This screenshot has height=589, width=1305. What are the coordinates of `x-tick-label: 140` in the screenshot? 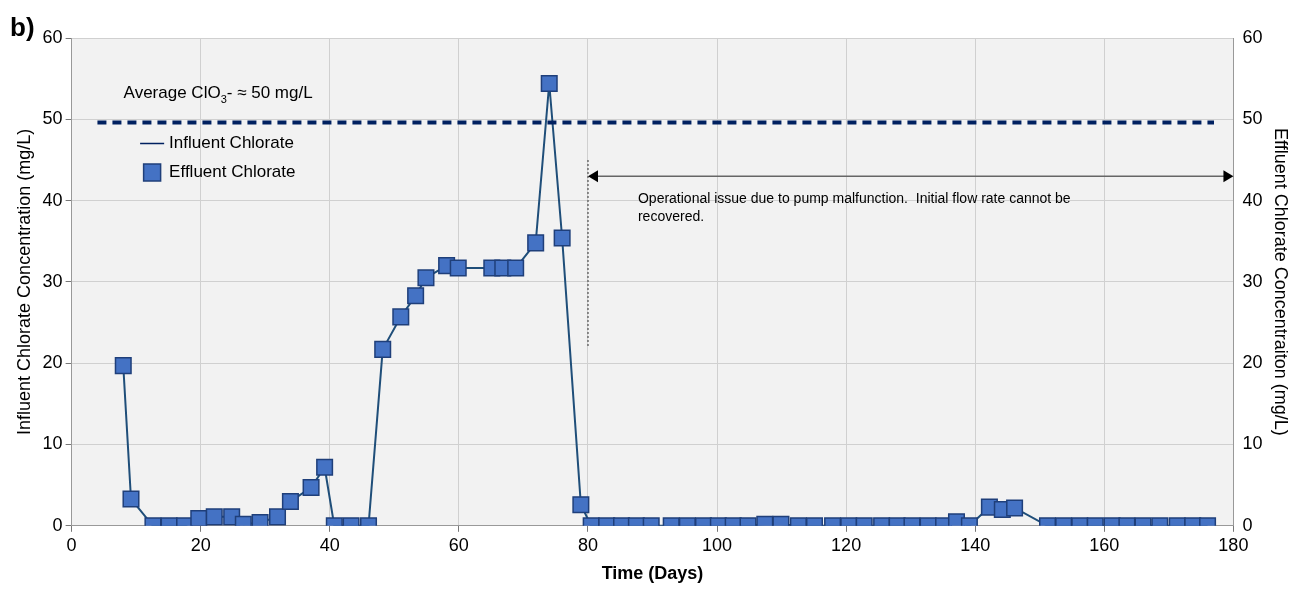 It's located at (975, 544).